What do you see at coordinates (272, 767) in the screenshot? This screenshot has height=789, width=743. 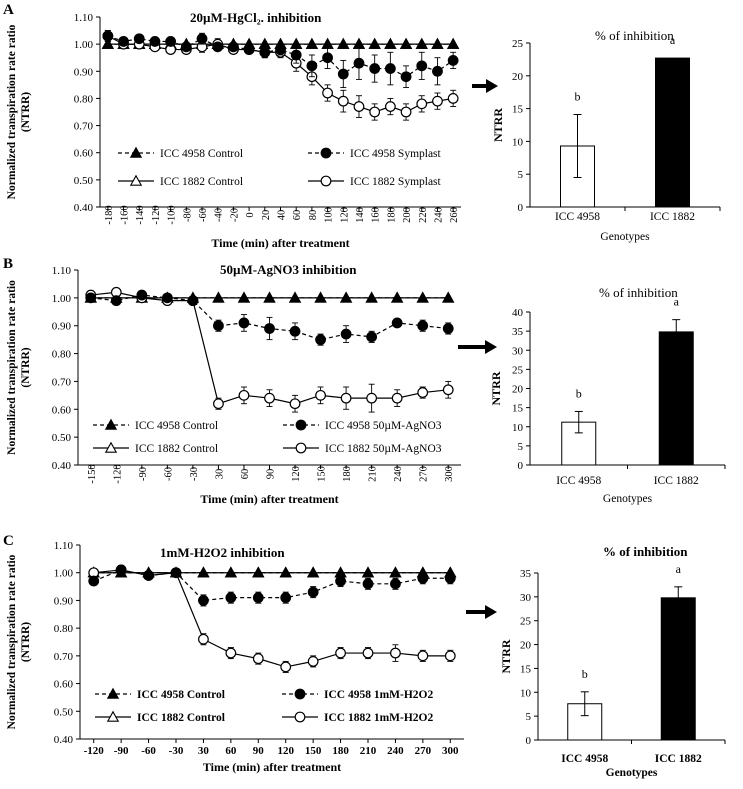 I see `x-axis-label: Time (min) after treatment` at bounding box center [272, 767].